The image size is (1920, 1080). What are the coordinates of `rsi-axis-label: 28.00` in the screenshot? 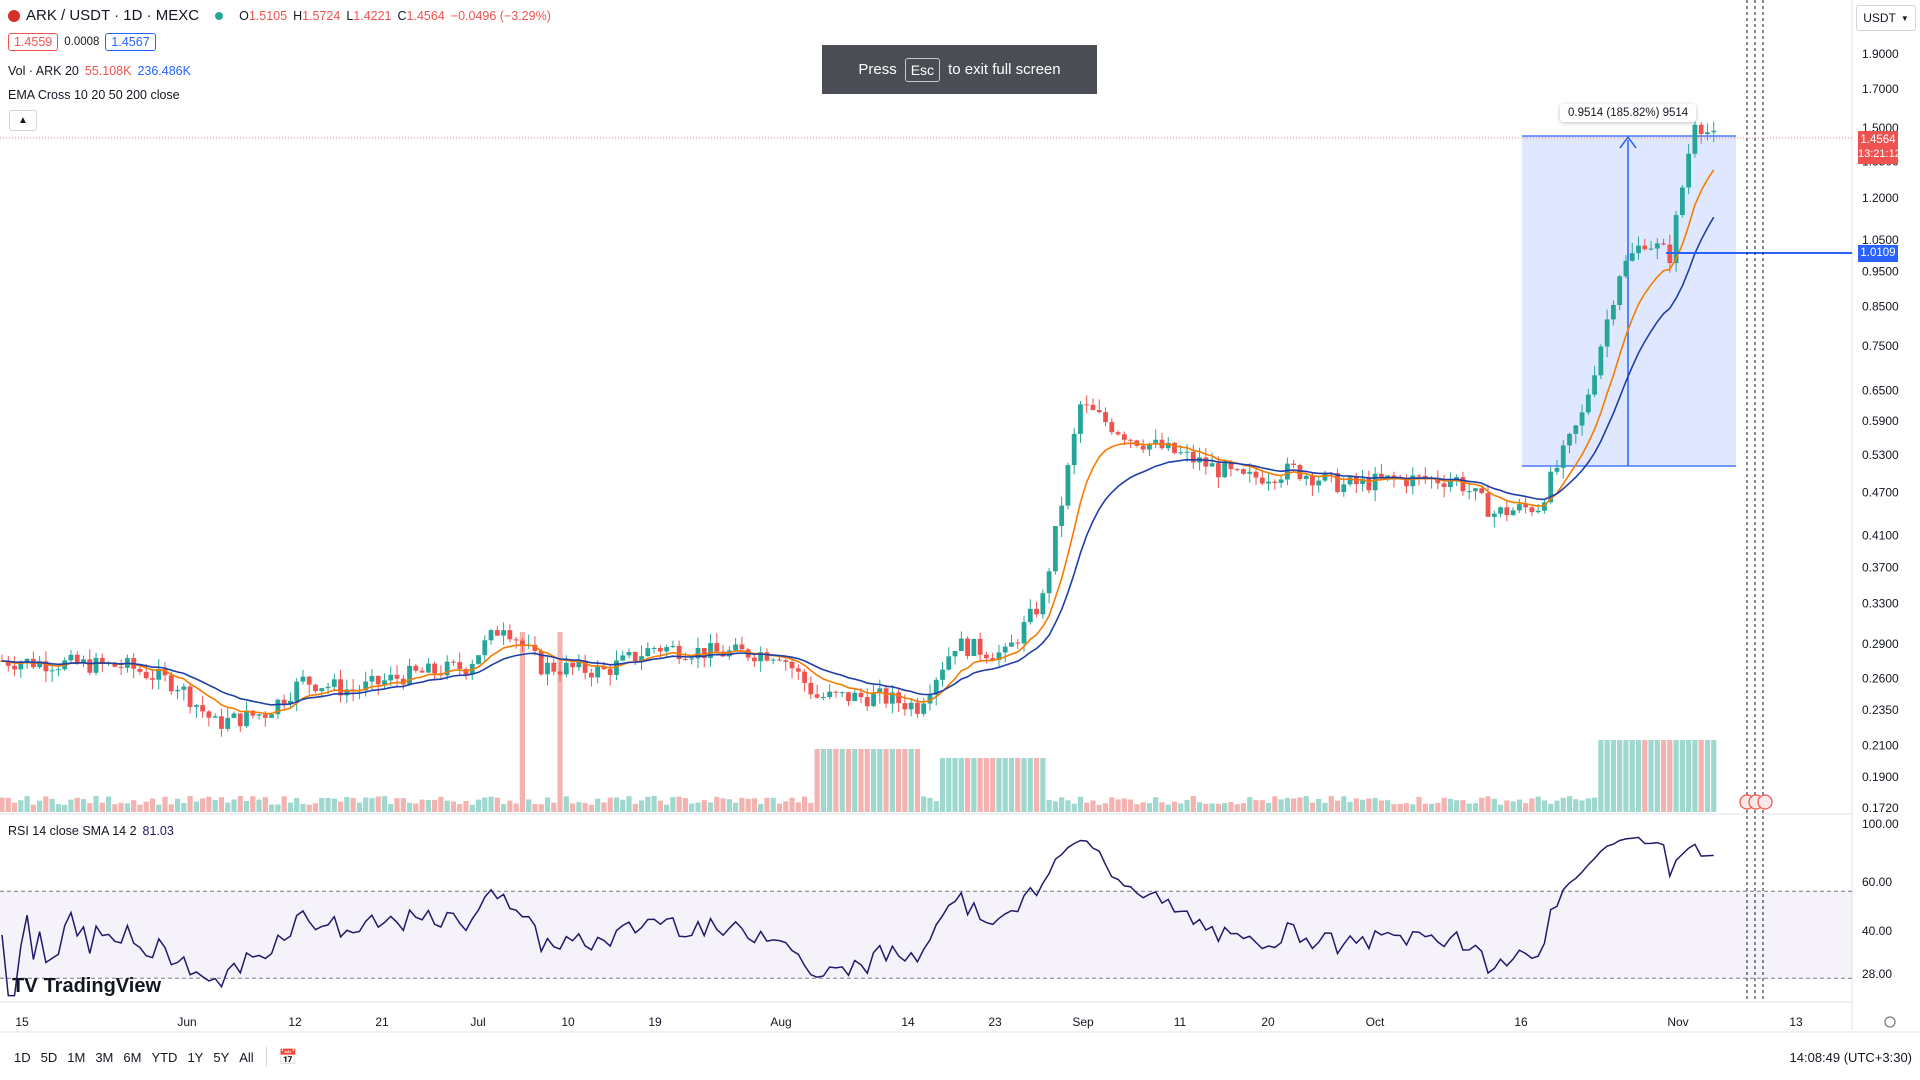 It's located at (1877, 974).